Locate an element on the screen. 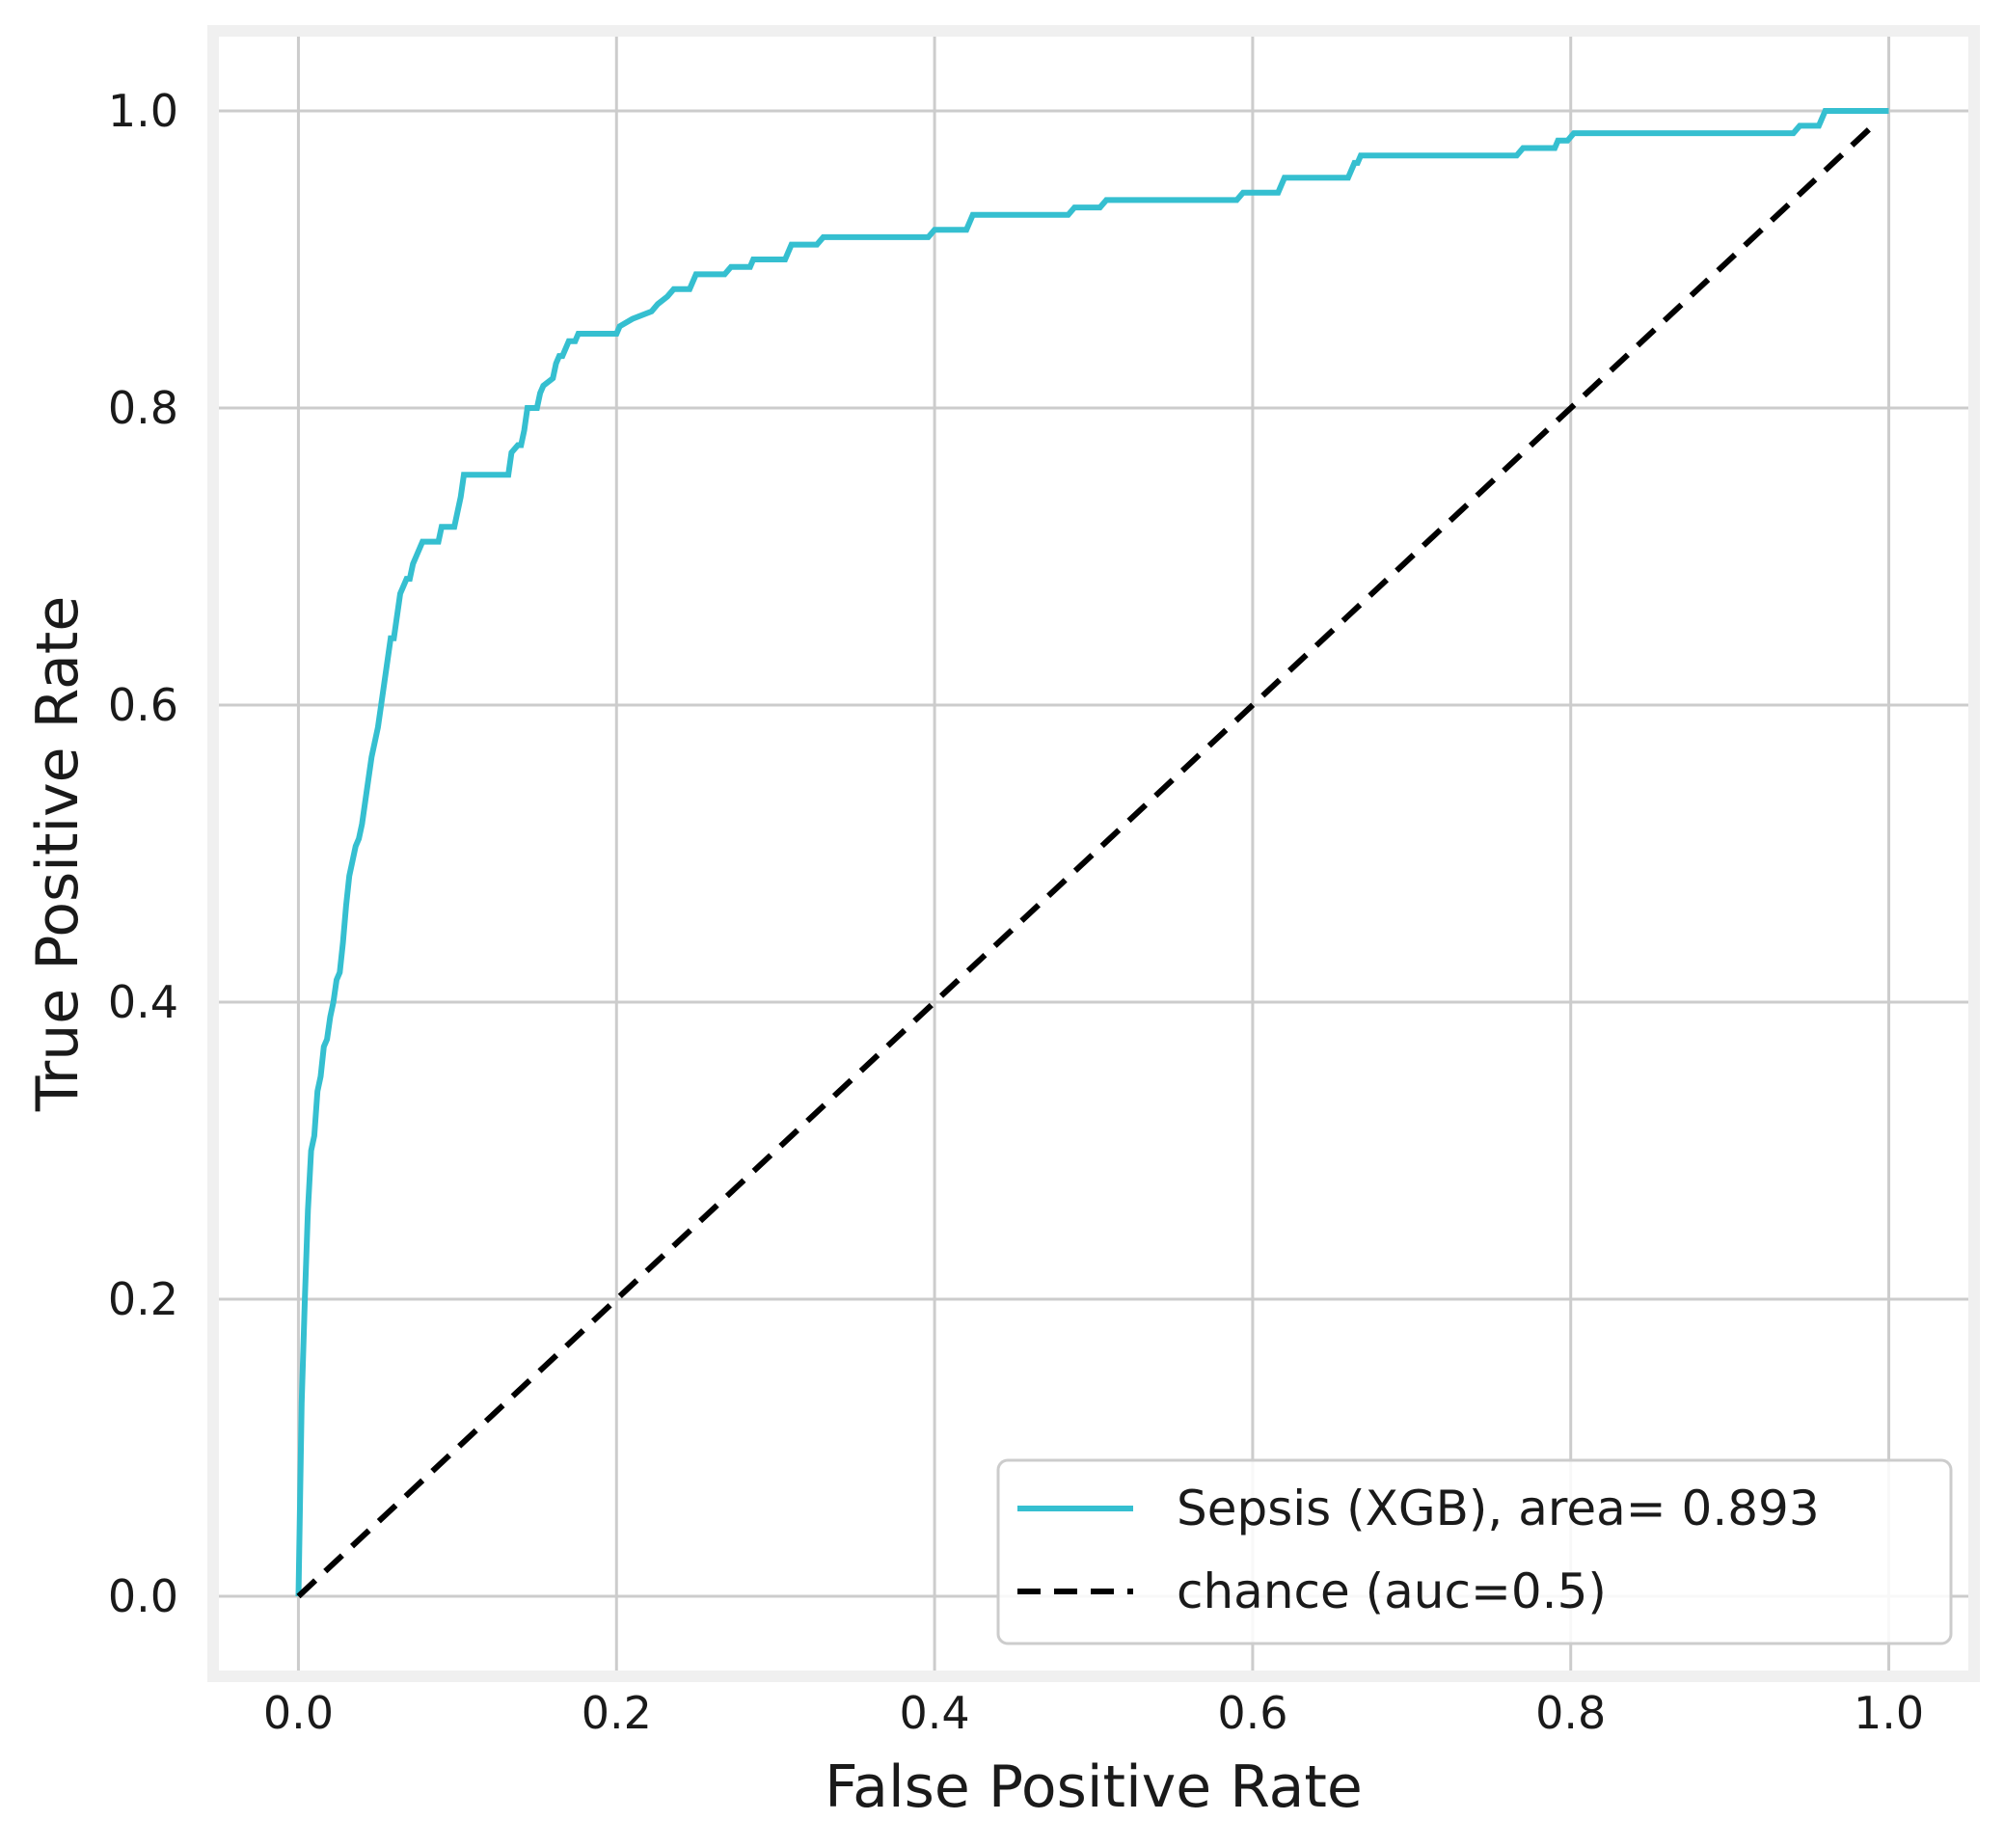 The width and height of the screenshot is (2004, 1848). y-tick-label-0: 0.0 is located at coordinates (143, 1596).